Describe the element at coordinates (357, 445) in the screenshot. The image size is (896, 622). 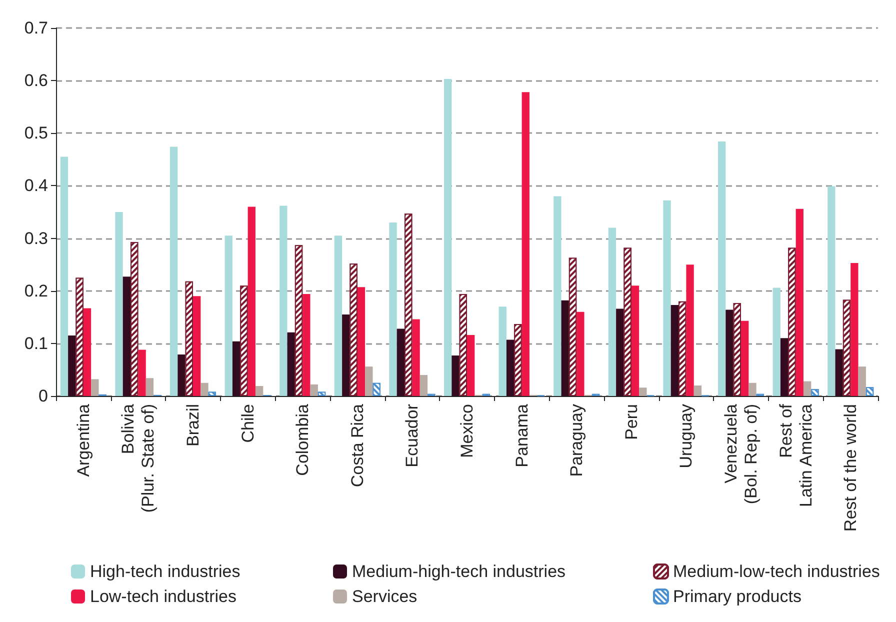
I see `x-tick-label: Costa Rica` at that location.